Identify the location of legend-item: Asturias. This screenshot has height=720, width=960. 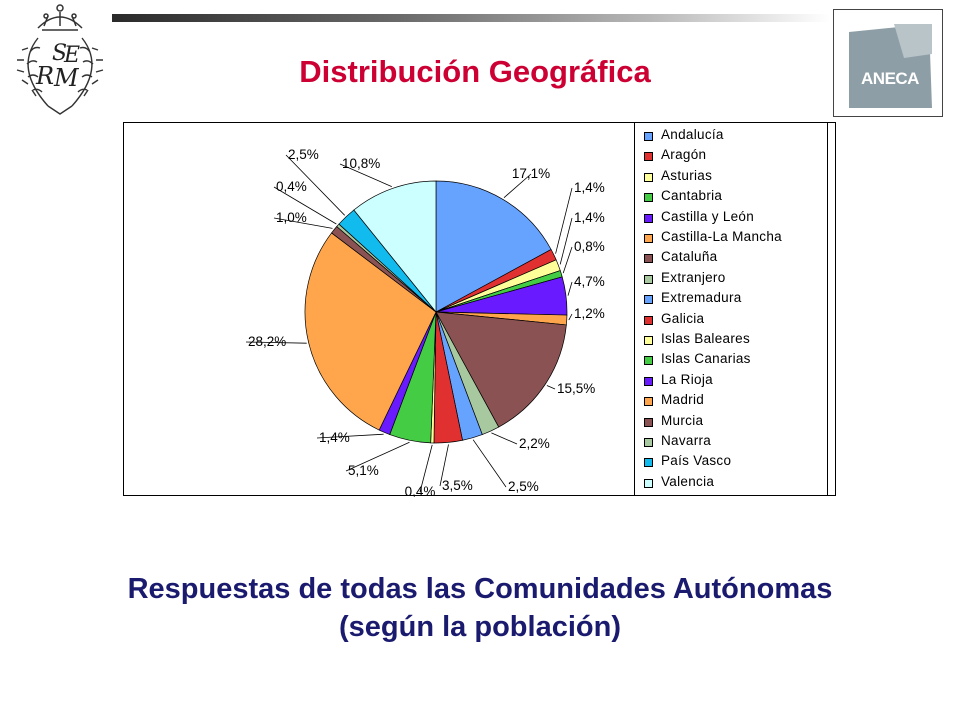
(732, 178).